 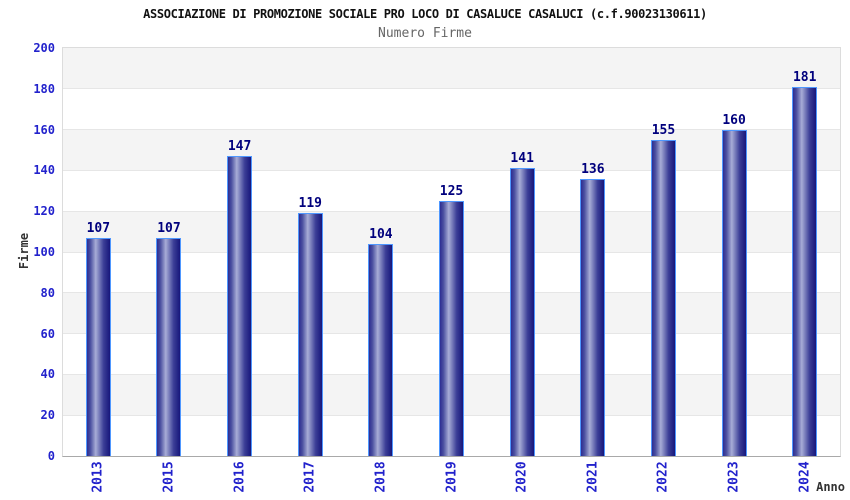 What do you see at coordinates (240, 306) in the screenshot?
I see `bar-2016` at bounding box center [240, 306].